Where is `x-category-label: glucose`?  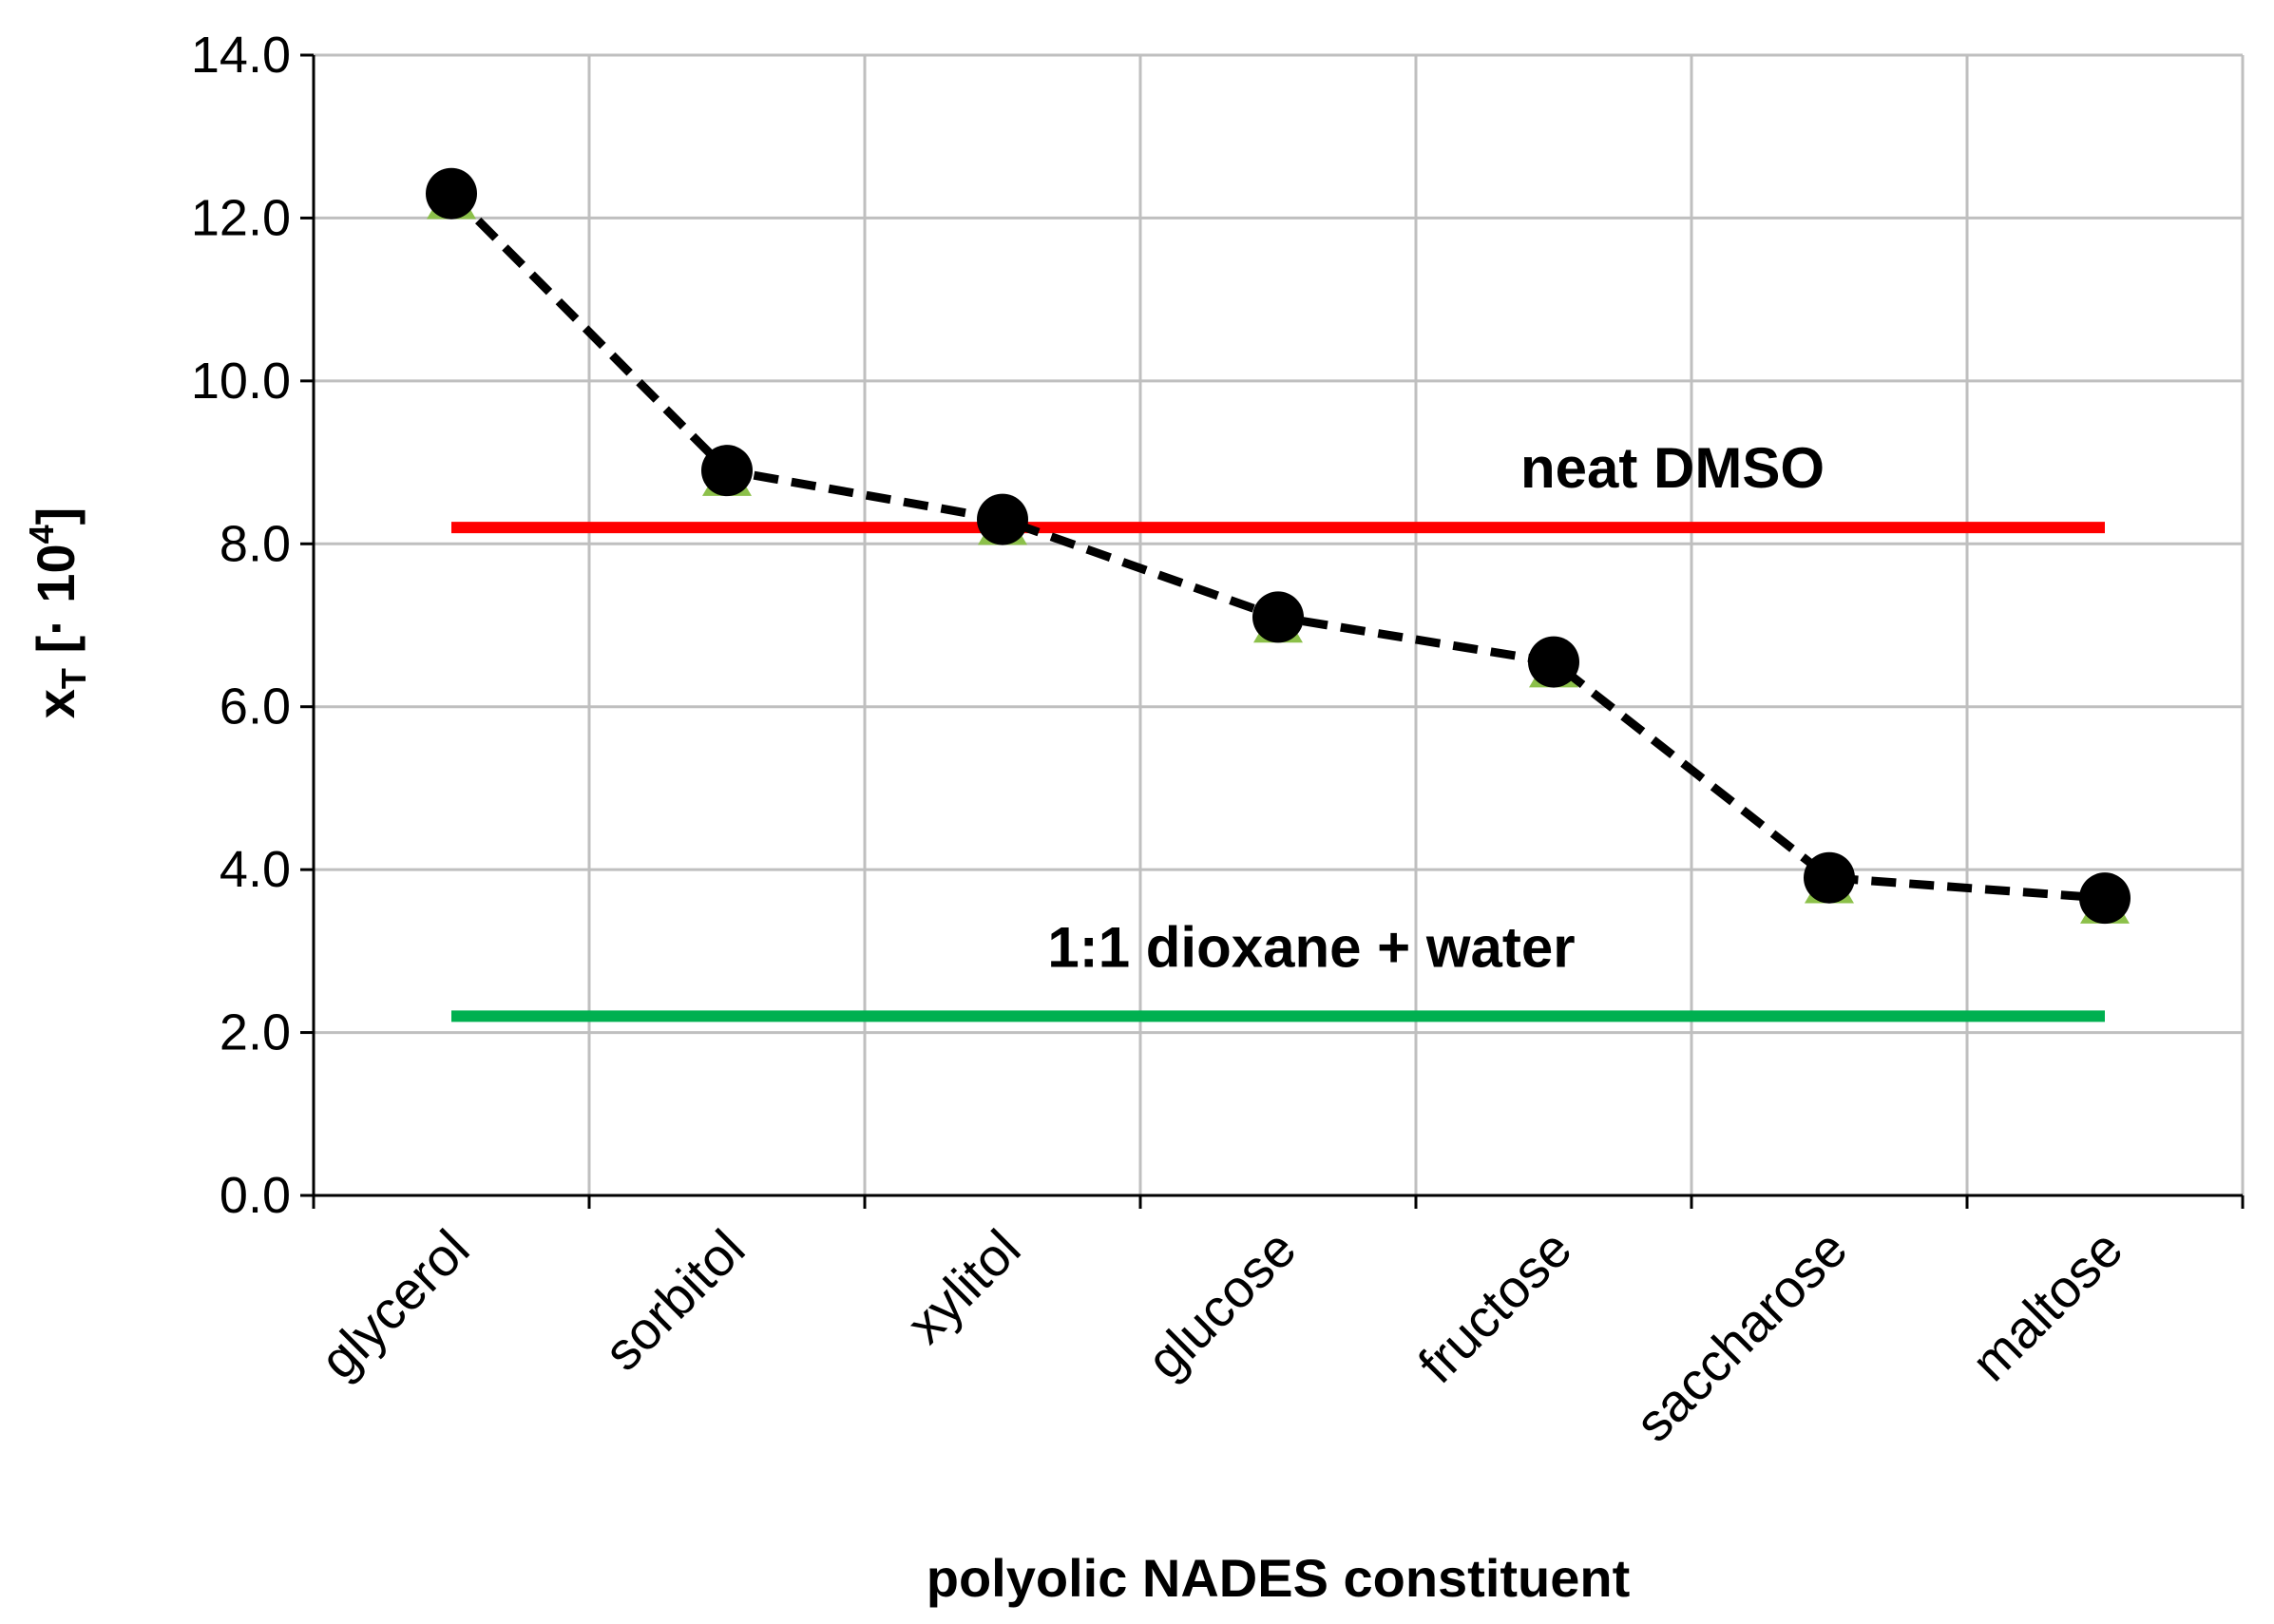
x-category-label: glucose is located at coordinates (1221, 1304).